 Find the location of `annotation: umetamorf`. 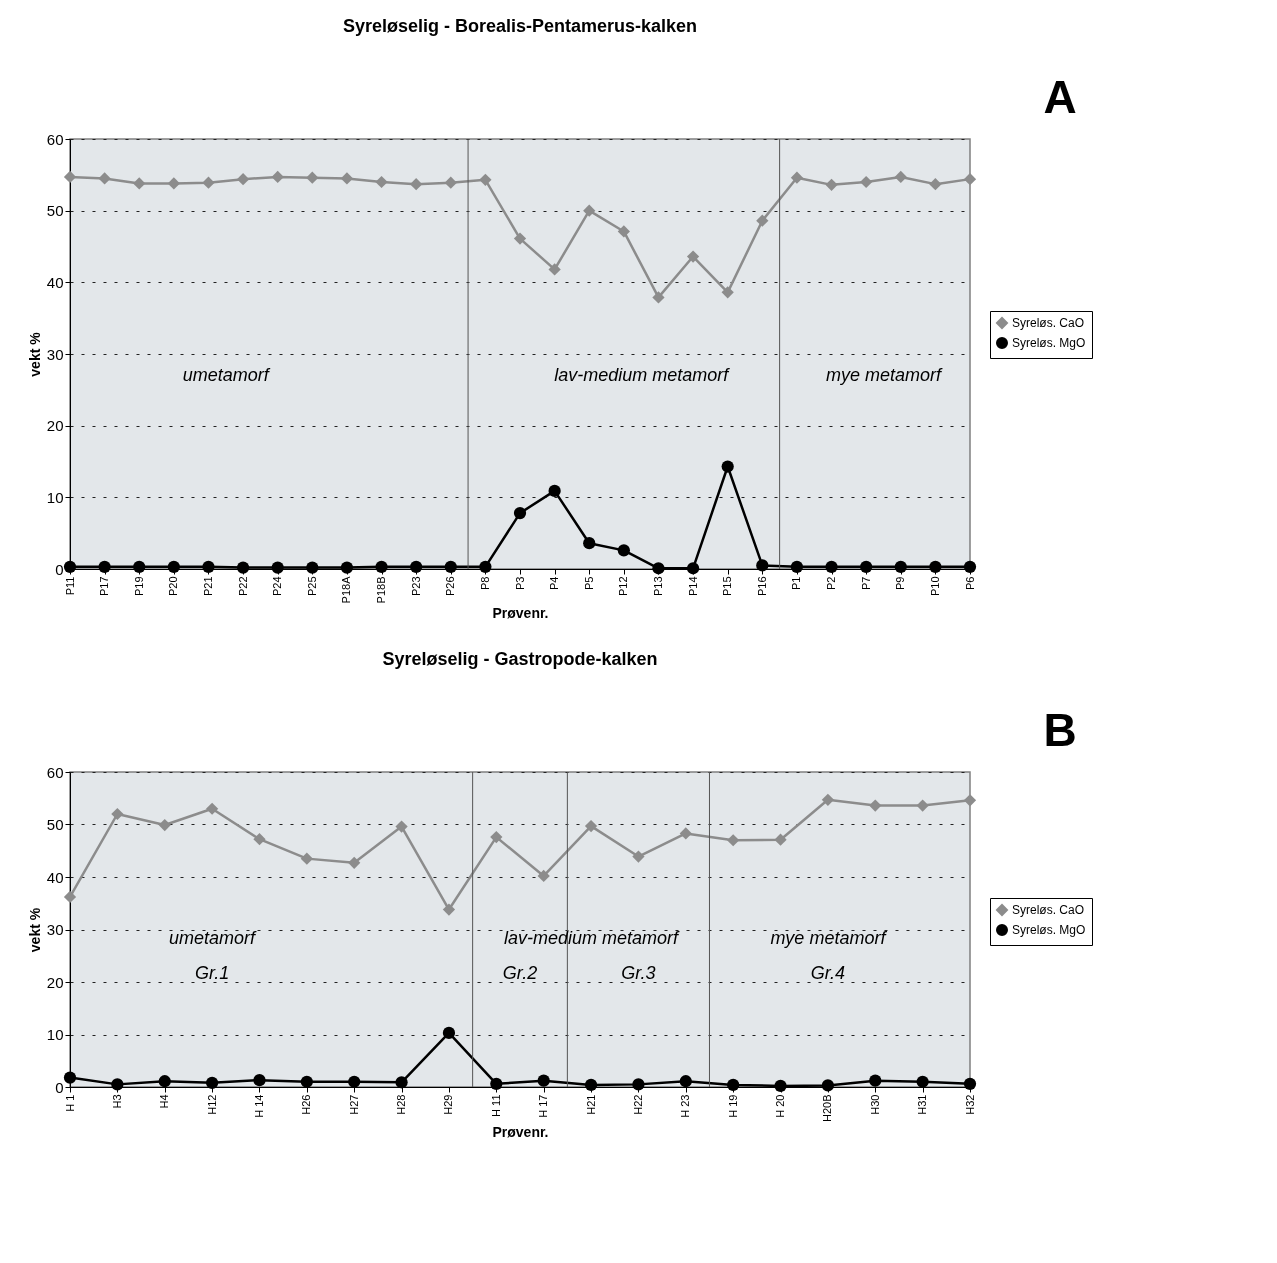

annotation: umetamorf is located at coordinates (226, 374).